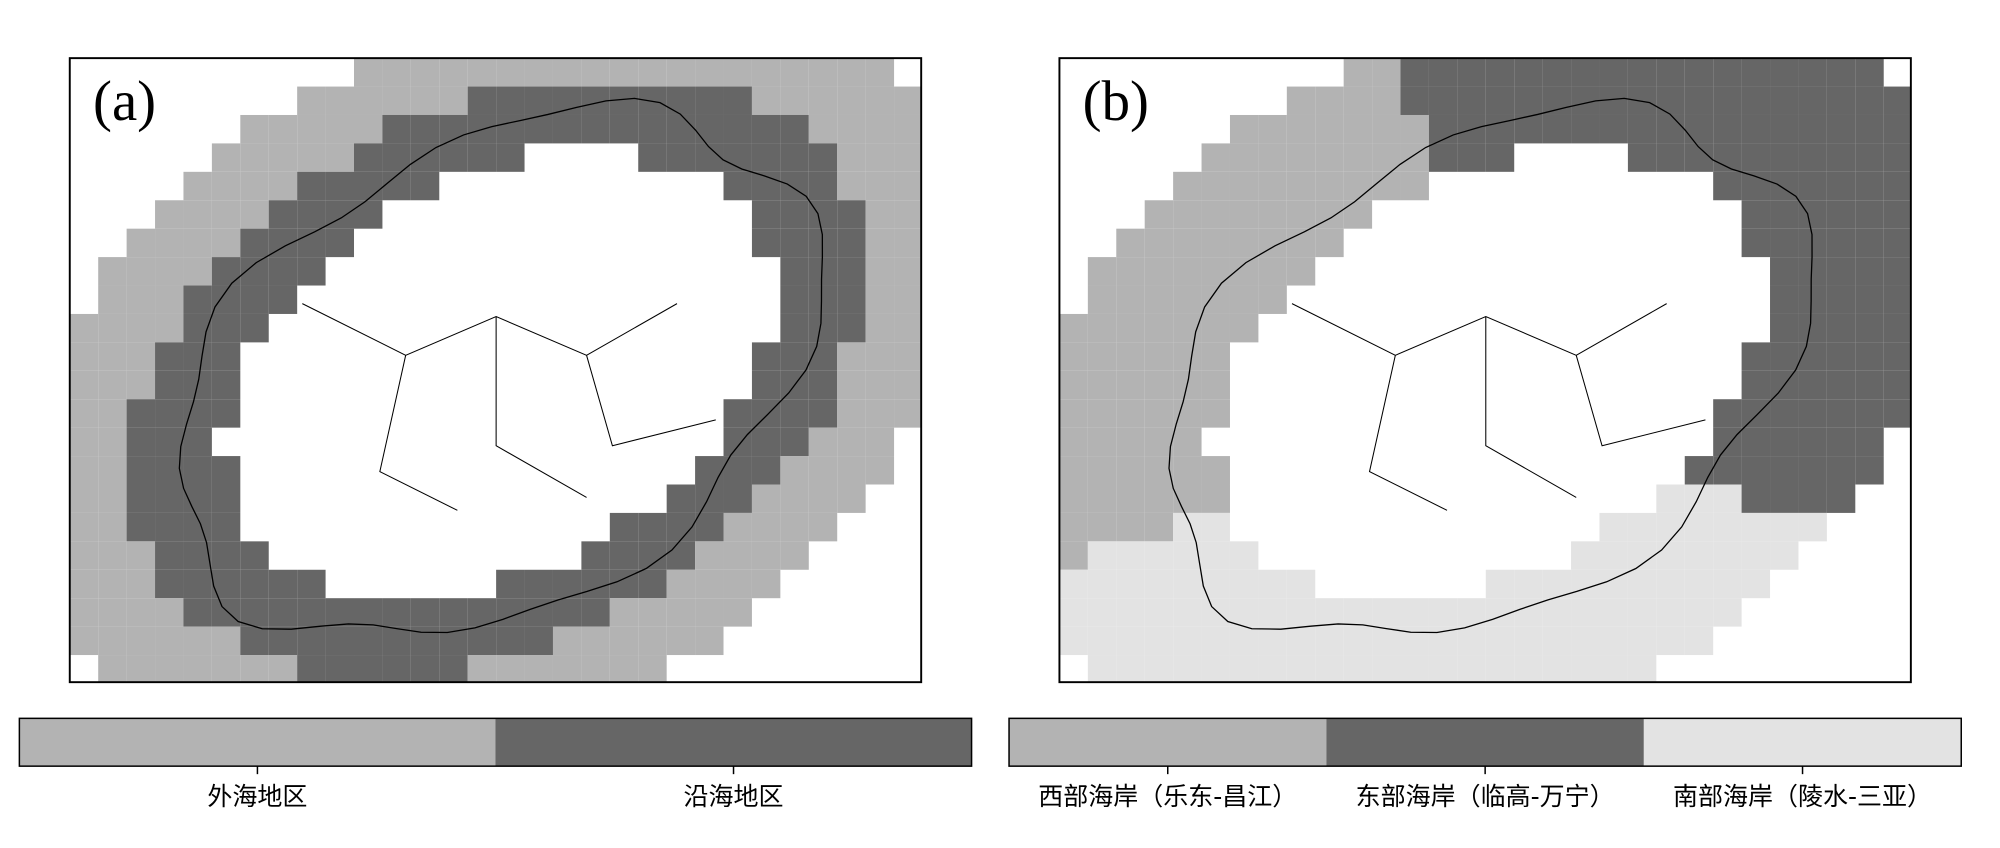  I want to click on legend-label: 沿海地区, so click(734, 796).